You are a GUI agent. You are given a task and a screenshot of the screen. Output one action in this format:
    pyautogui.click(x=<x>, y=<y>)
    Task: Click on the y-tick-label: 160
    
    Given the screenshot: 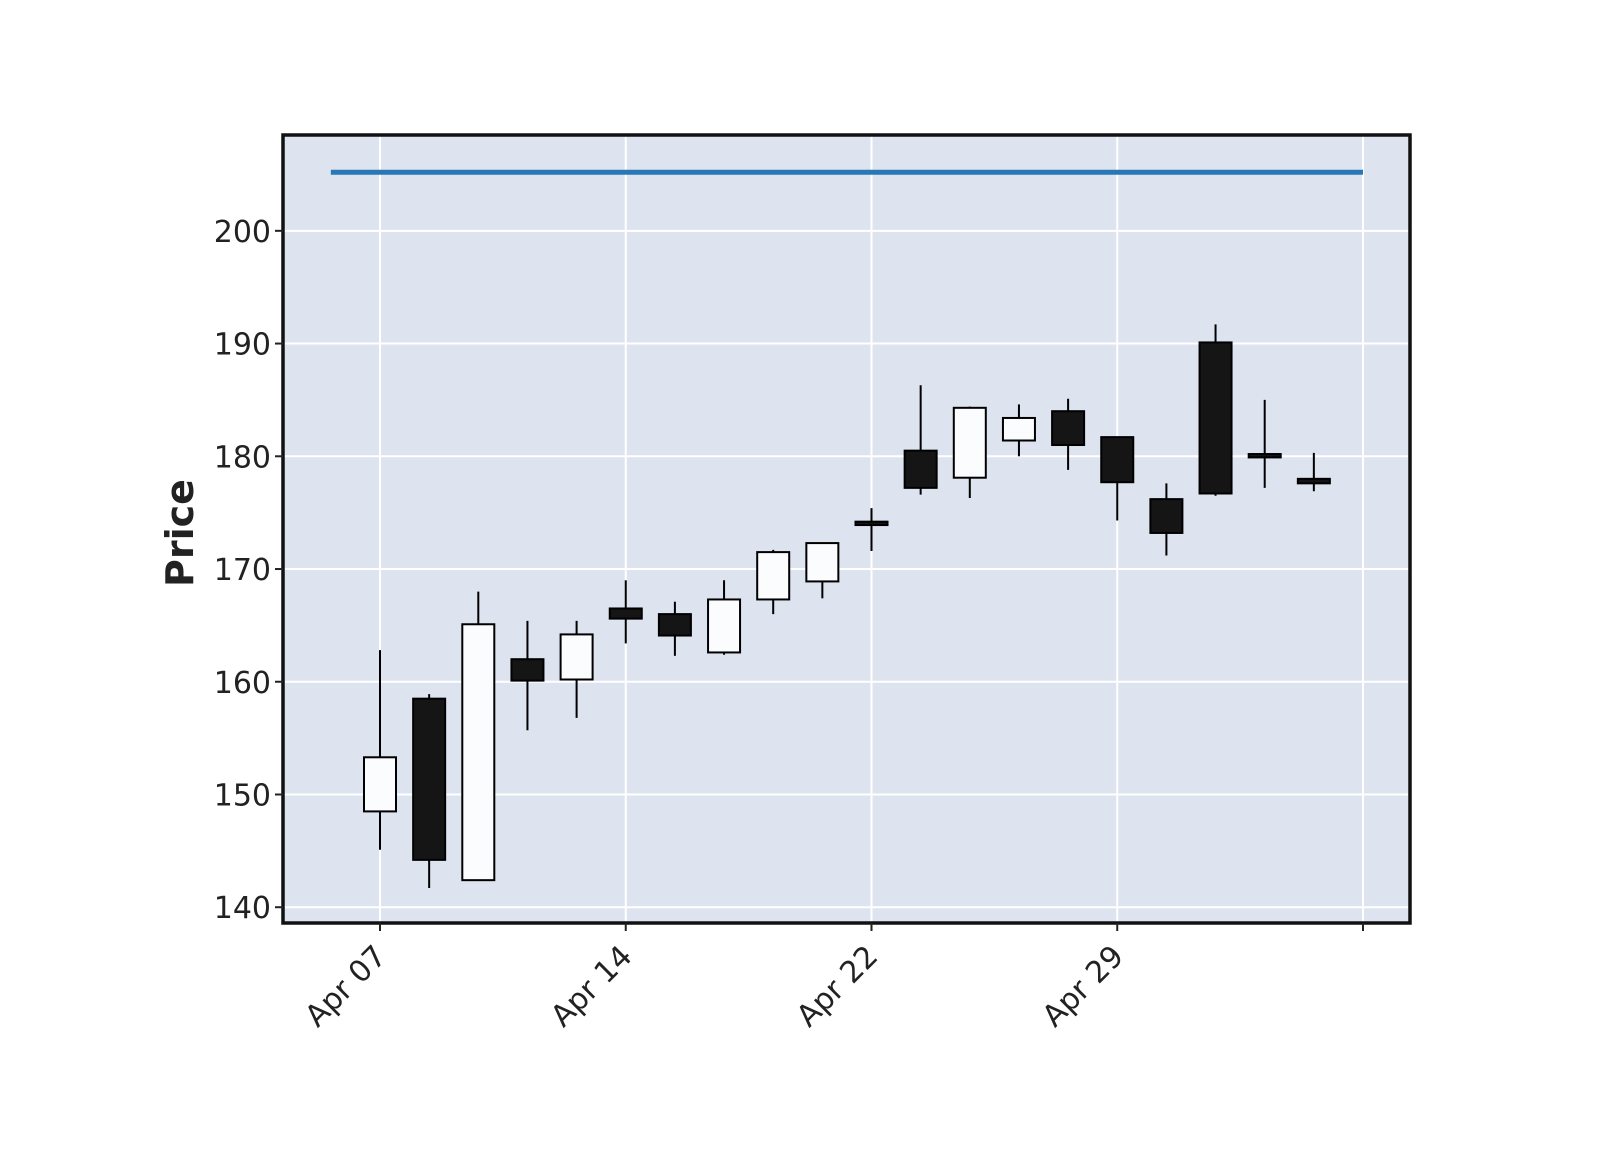 What is the action you would take?
    pyautogui.click(x=242, y=683)
    